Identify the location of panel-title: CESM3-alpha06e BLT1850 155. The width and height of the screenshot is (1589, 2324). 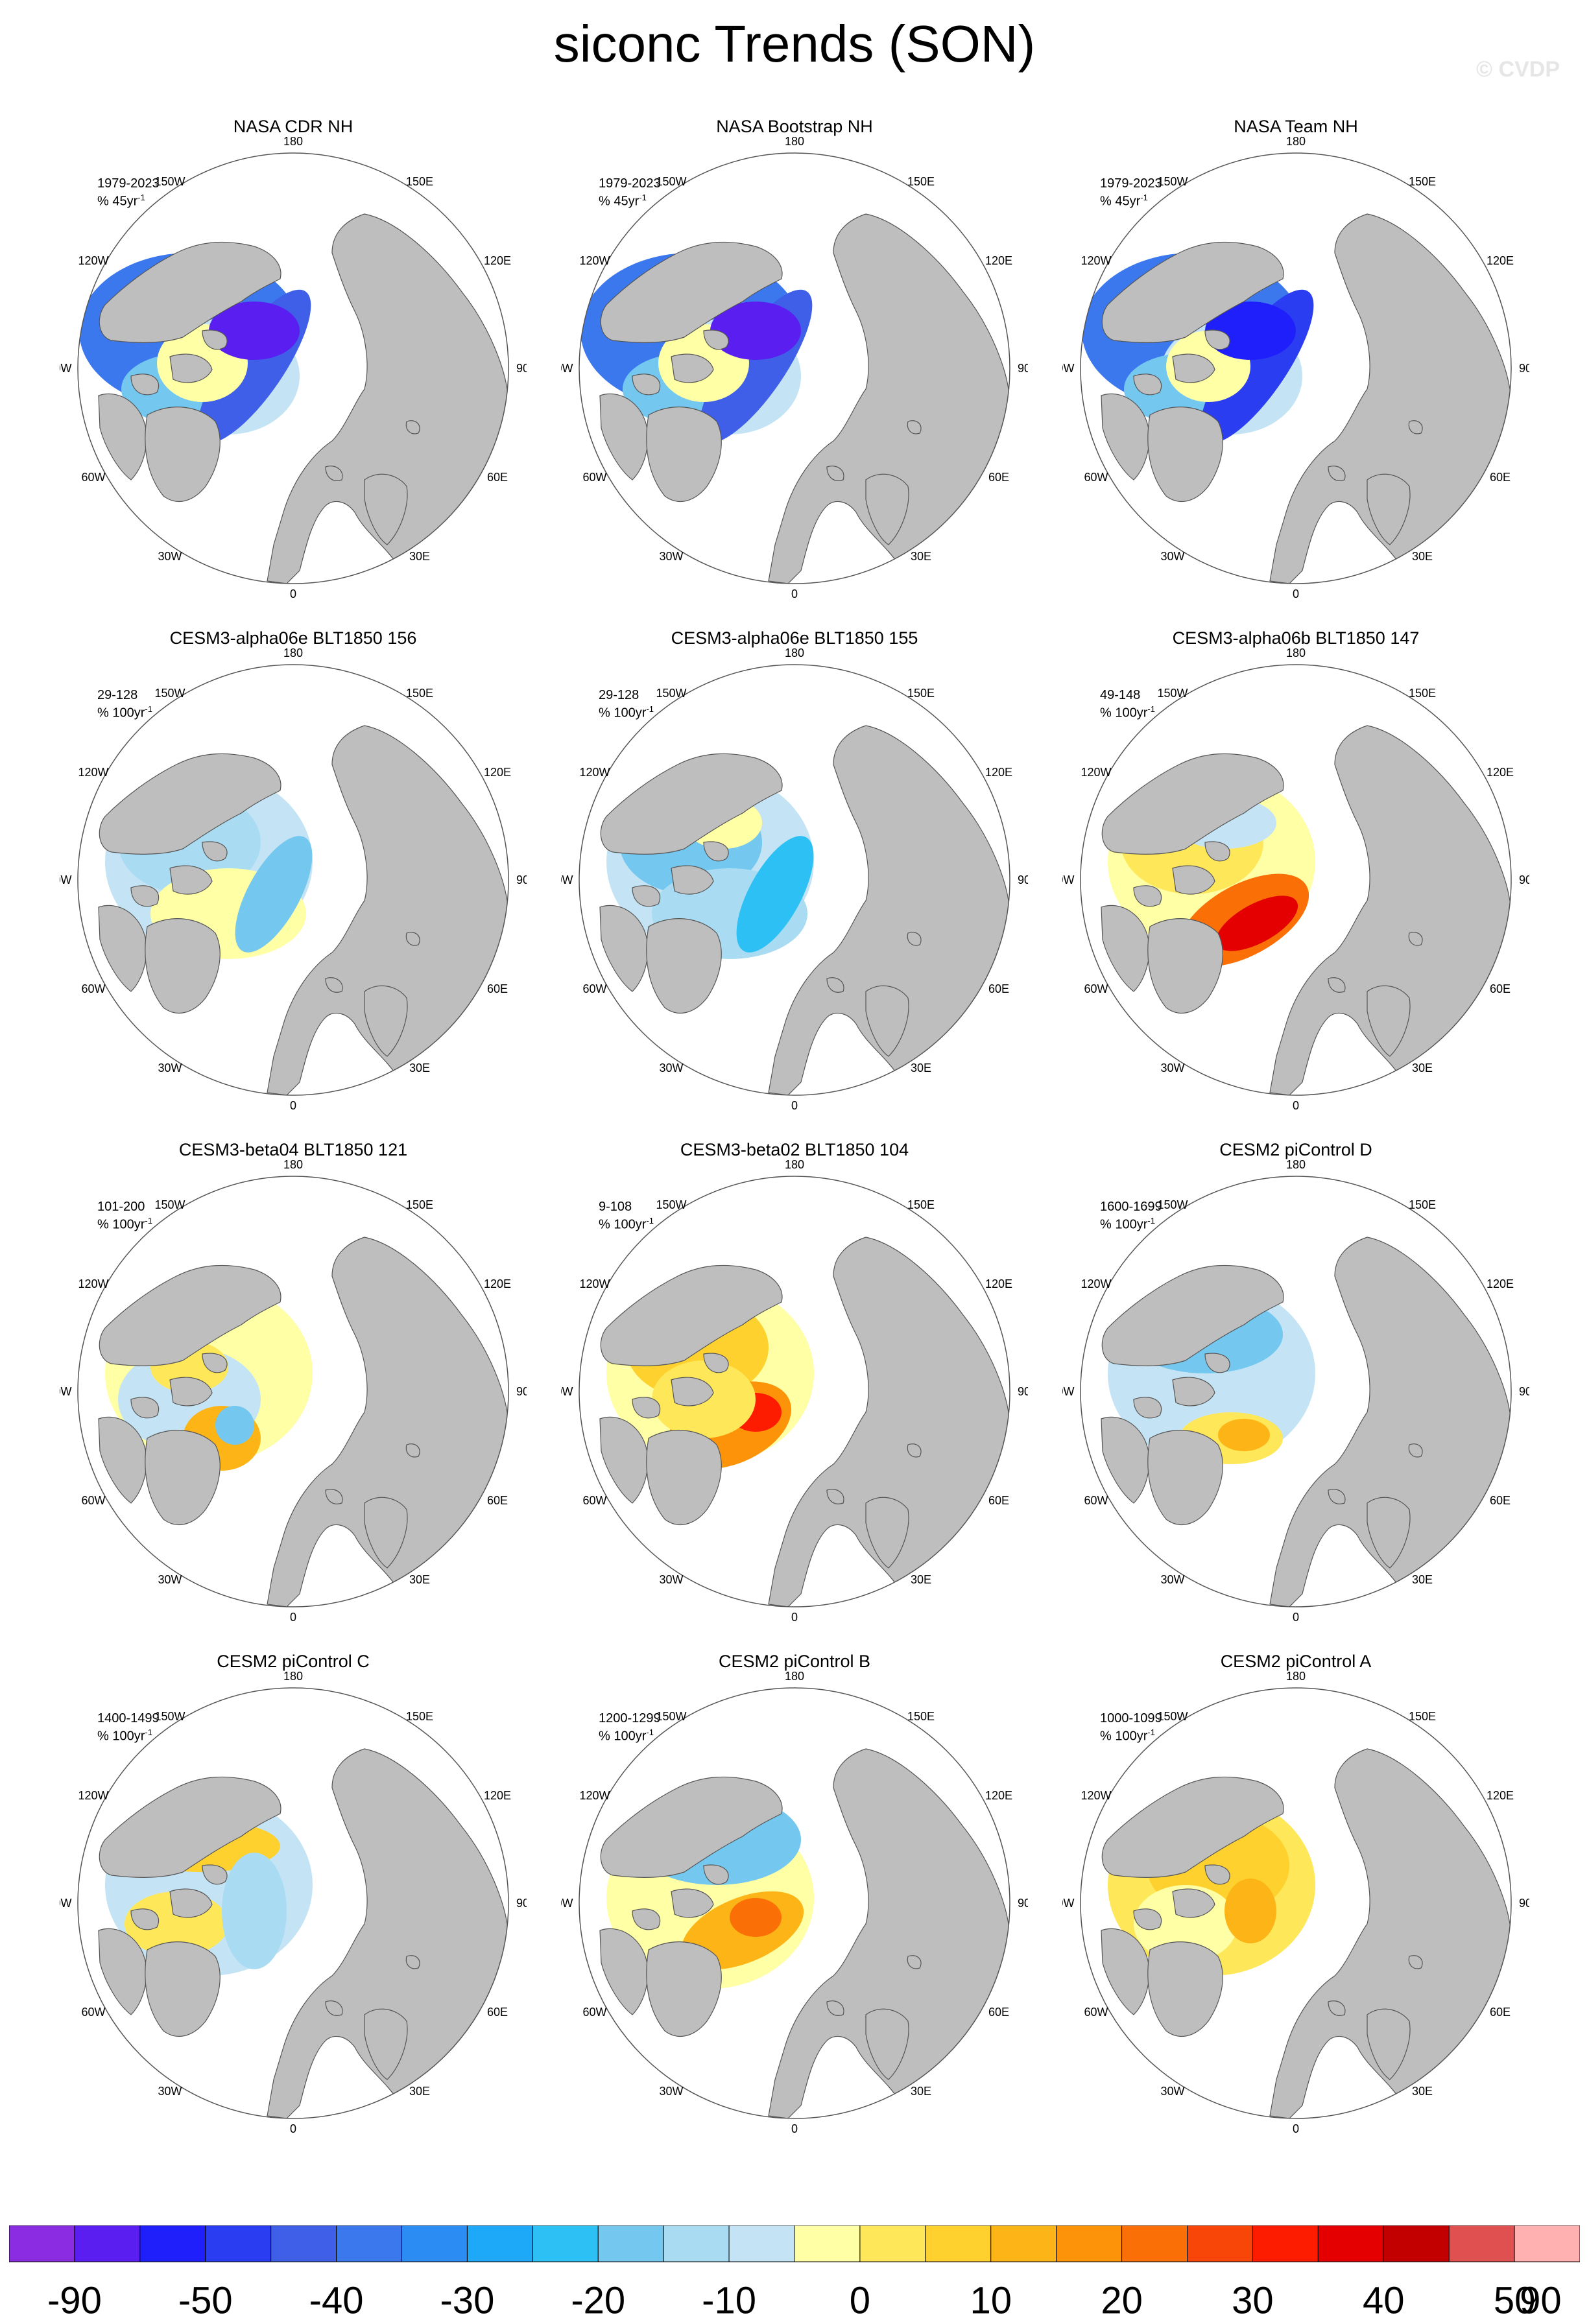
(794, 638).